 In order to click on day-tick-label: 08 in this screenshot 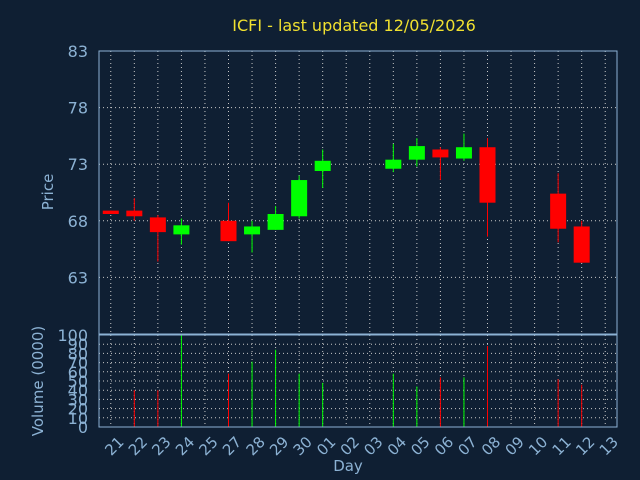, I will do `click(491, 446)`.